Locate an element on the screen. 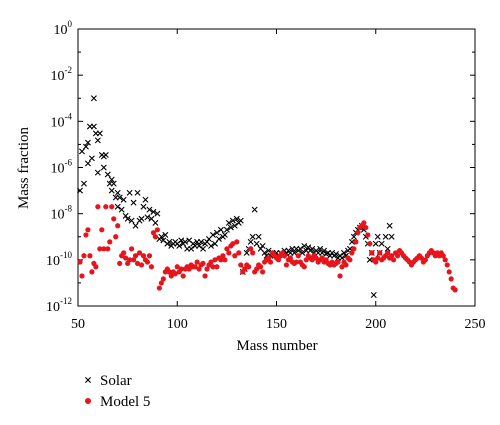 The image size is (500, 425). y-tick-label: 10-4 is located at coordinates (62, 120).